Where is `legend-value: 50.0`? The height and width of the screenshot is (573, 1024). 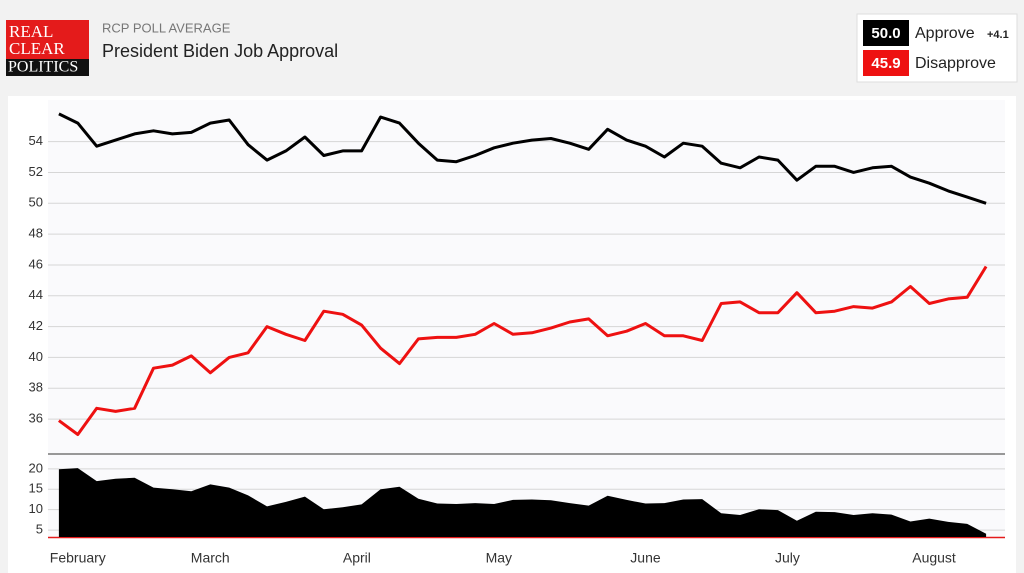 legend-value: 50.0 is located at coordinates (885, 33).